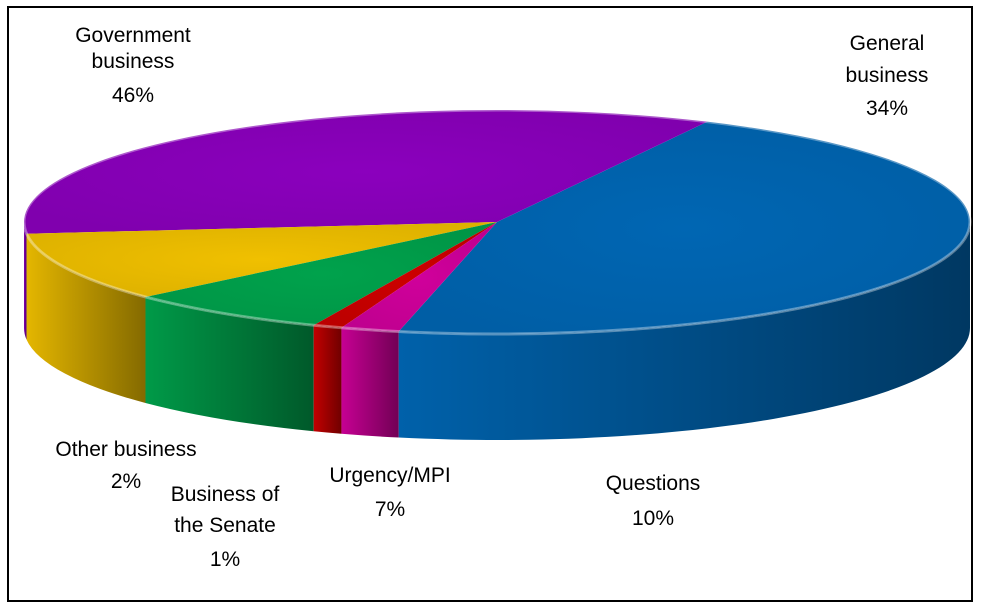 The height and width of the screenshot is (610, 982). Describe the element at coordinates (229, 364) in the screenshot. I see `pie-side-urgency-mpi` at that location.